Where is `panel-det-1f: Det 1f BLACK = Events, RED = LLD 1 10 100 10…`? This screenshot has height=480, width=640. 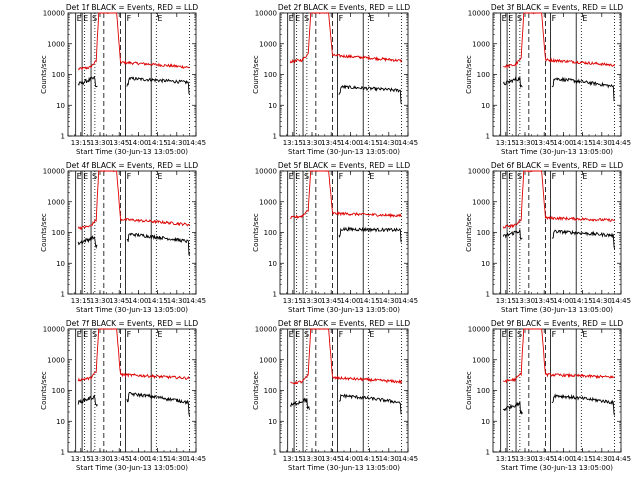
panel-det-1f: Det 1f BLACK = Events, RED = LLD 1 10 100 10… is located at coordinates (123, 79).